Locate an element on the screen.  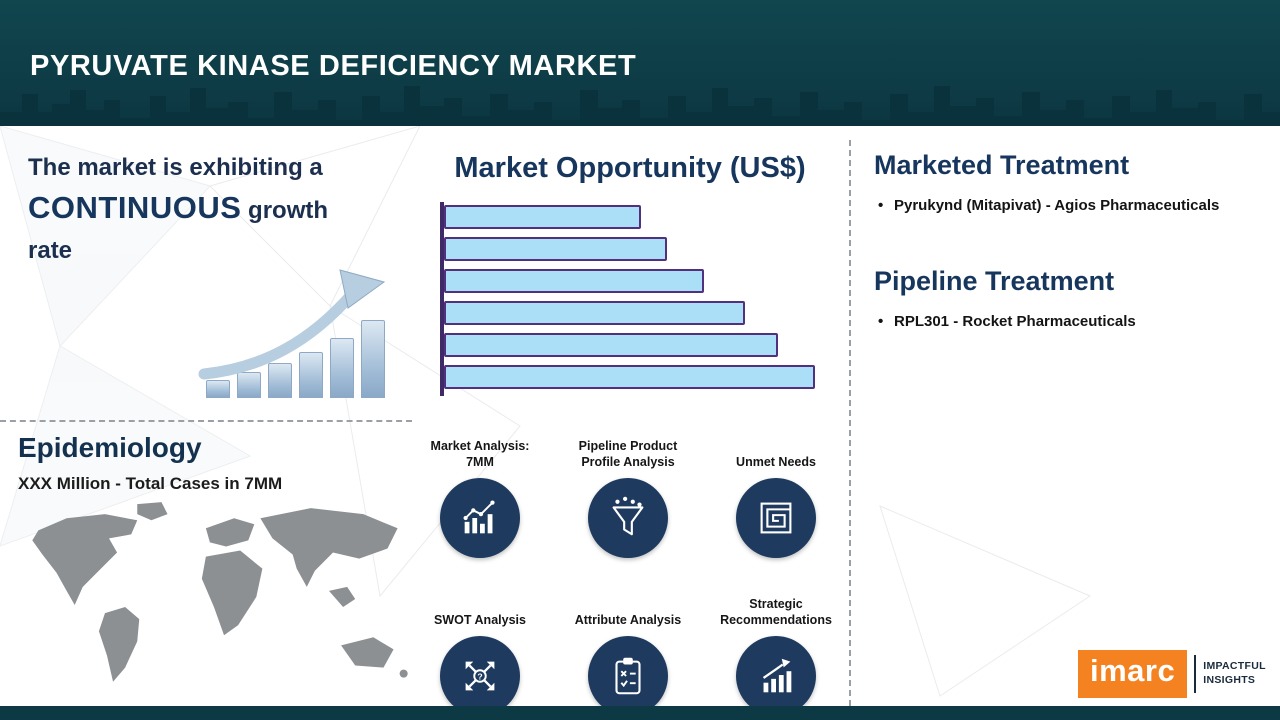
footer-band is located at coordinates (640, 713).